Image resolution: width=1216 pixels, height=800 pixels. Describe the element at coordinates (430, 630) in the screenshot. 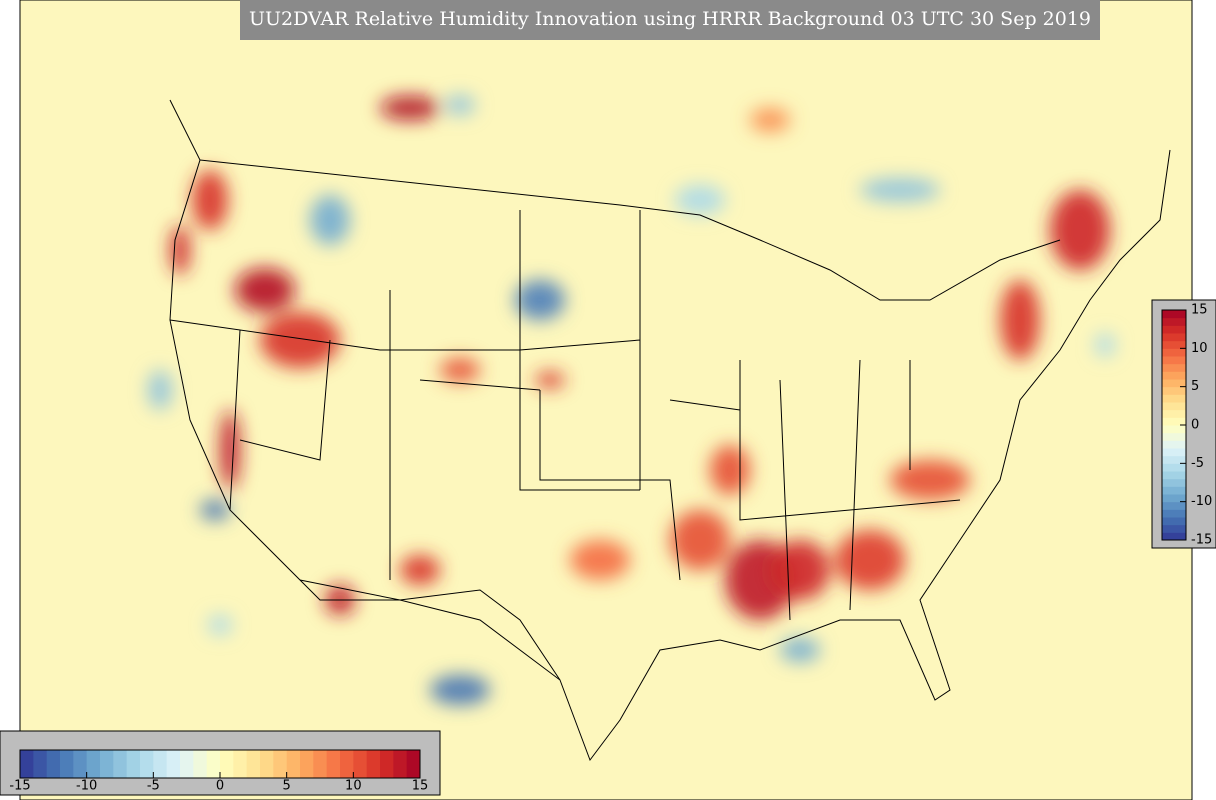

I see `border-south` at that location.